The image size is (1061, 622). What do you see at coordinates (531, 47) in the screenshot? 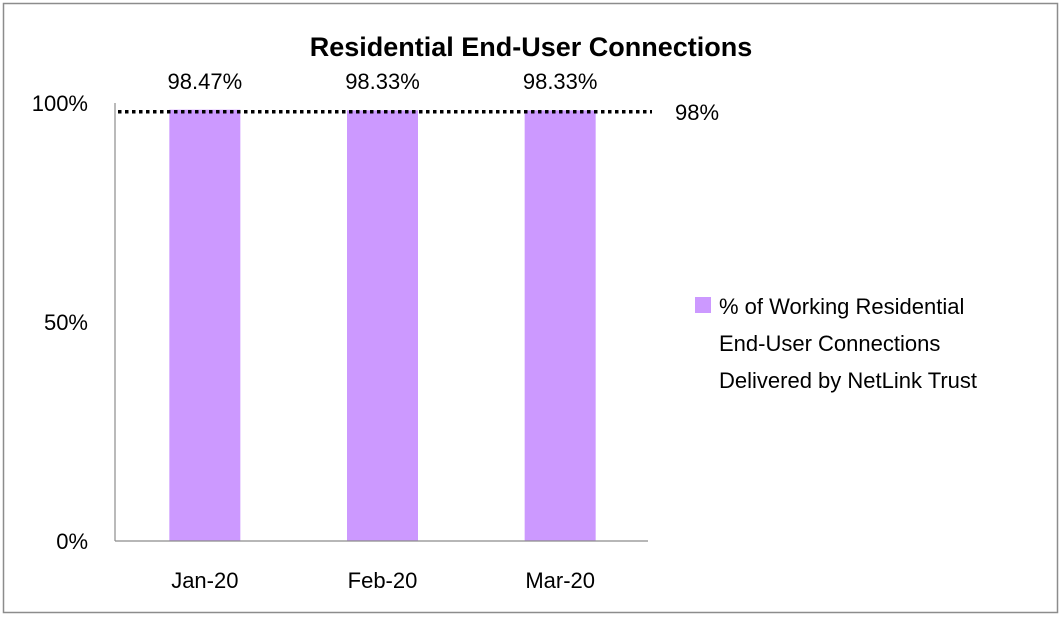
I see `chart-title: Residential End-User Connections` at bounding box center [531, 47].